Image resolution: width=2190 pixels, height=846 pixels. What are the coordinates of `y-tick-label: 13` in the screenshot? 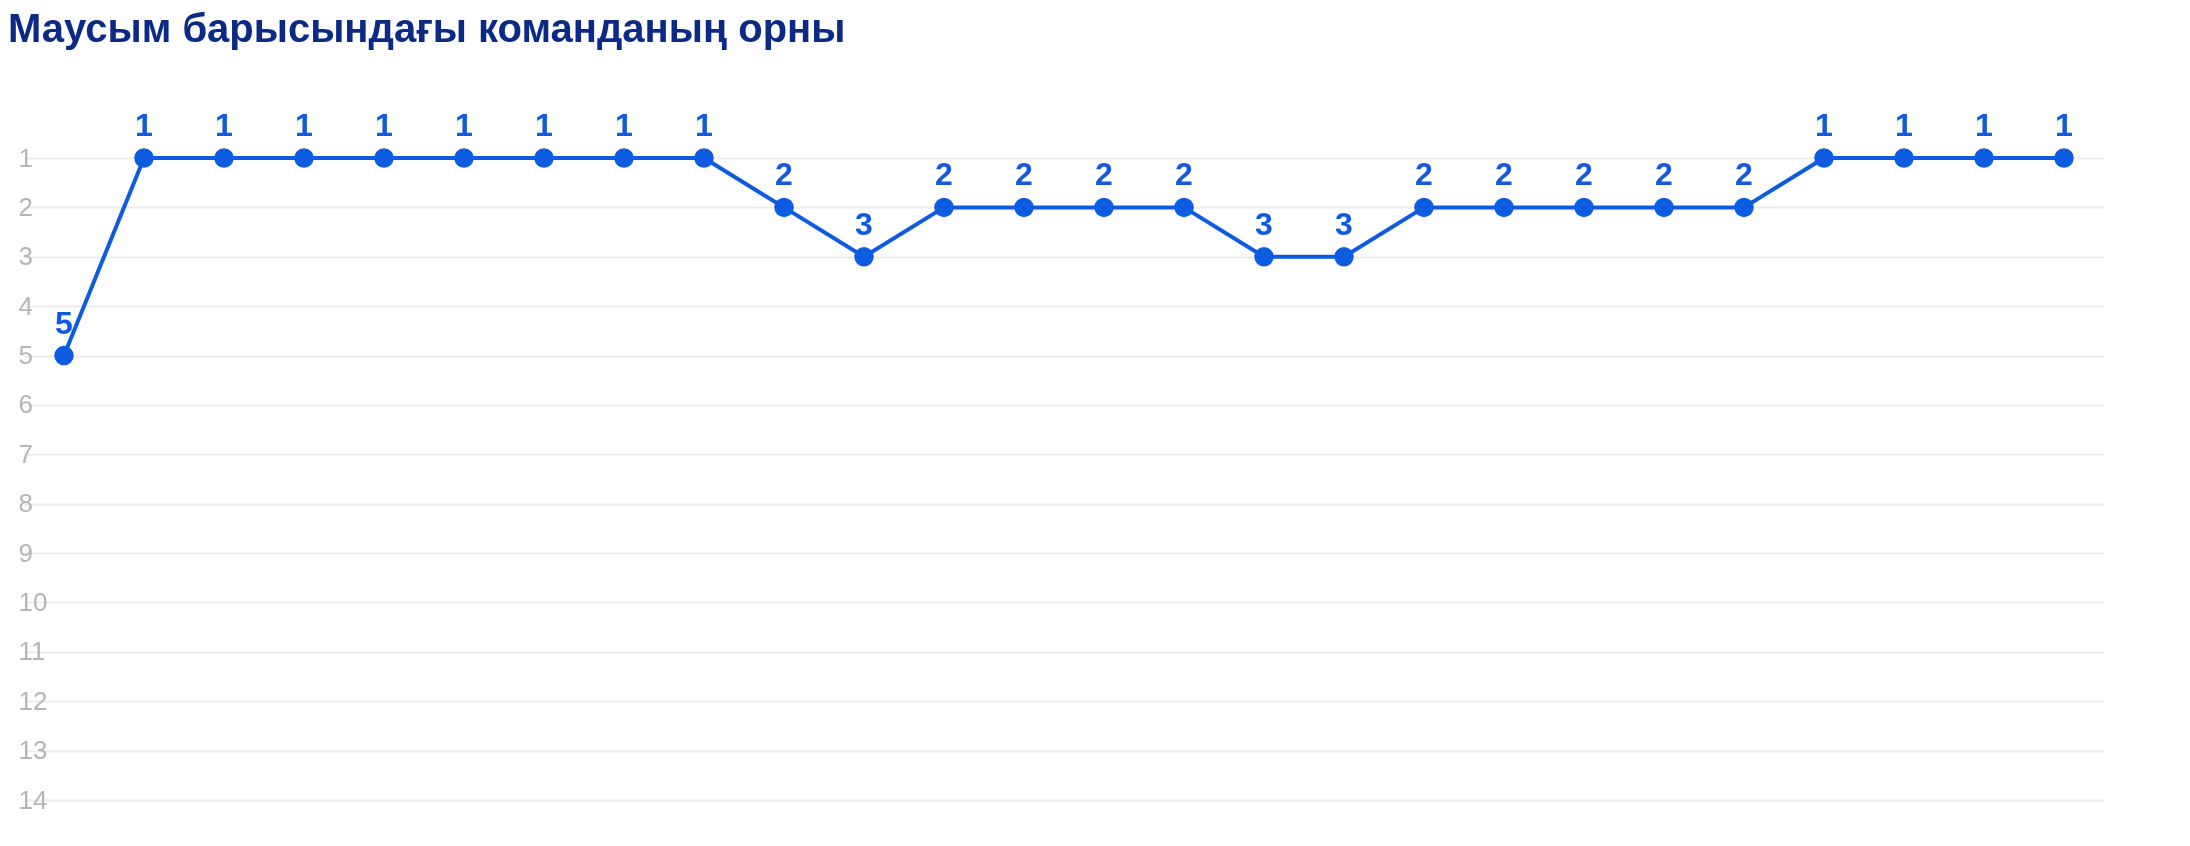 It's located at (33, 750).